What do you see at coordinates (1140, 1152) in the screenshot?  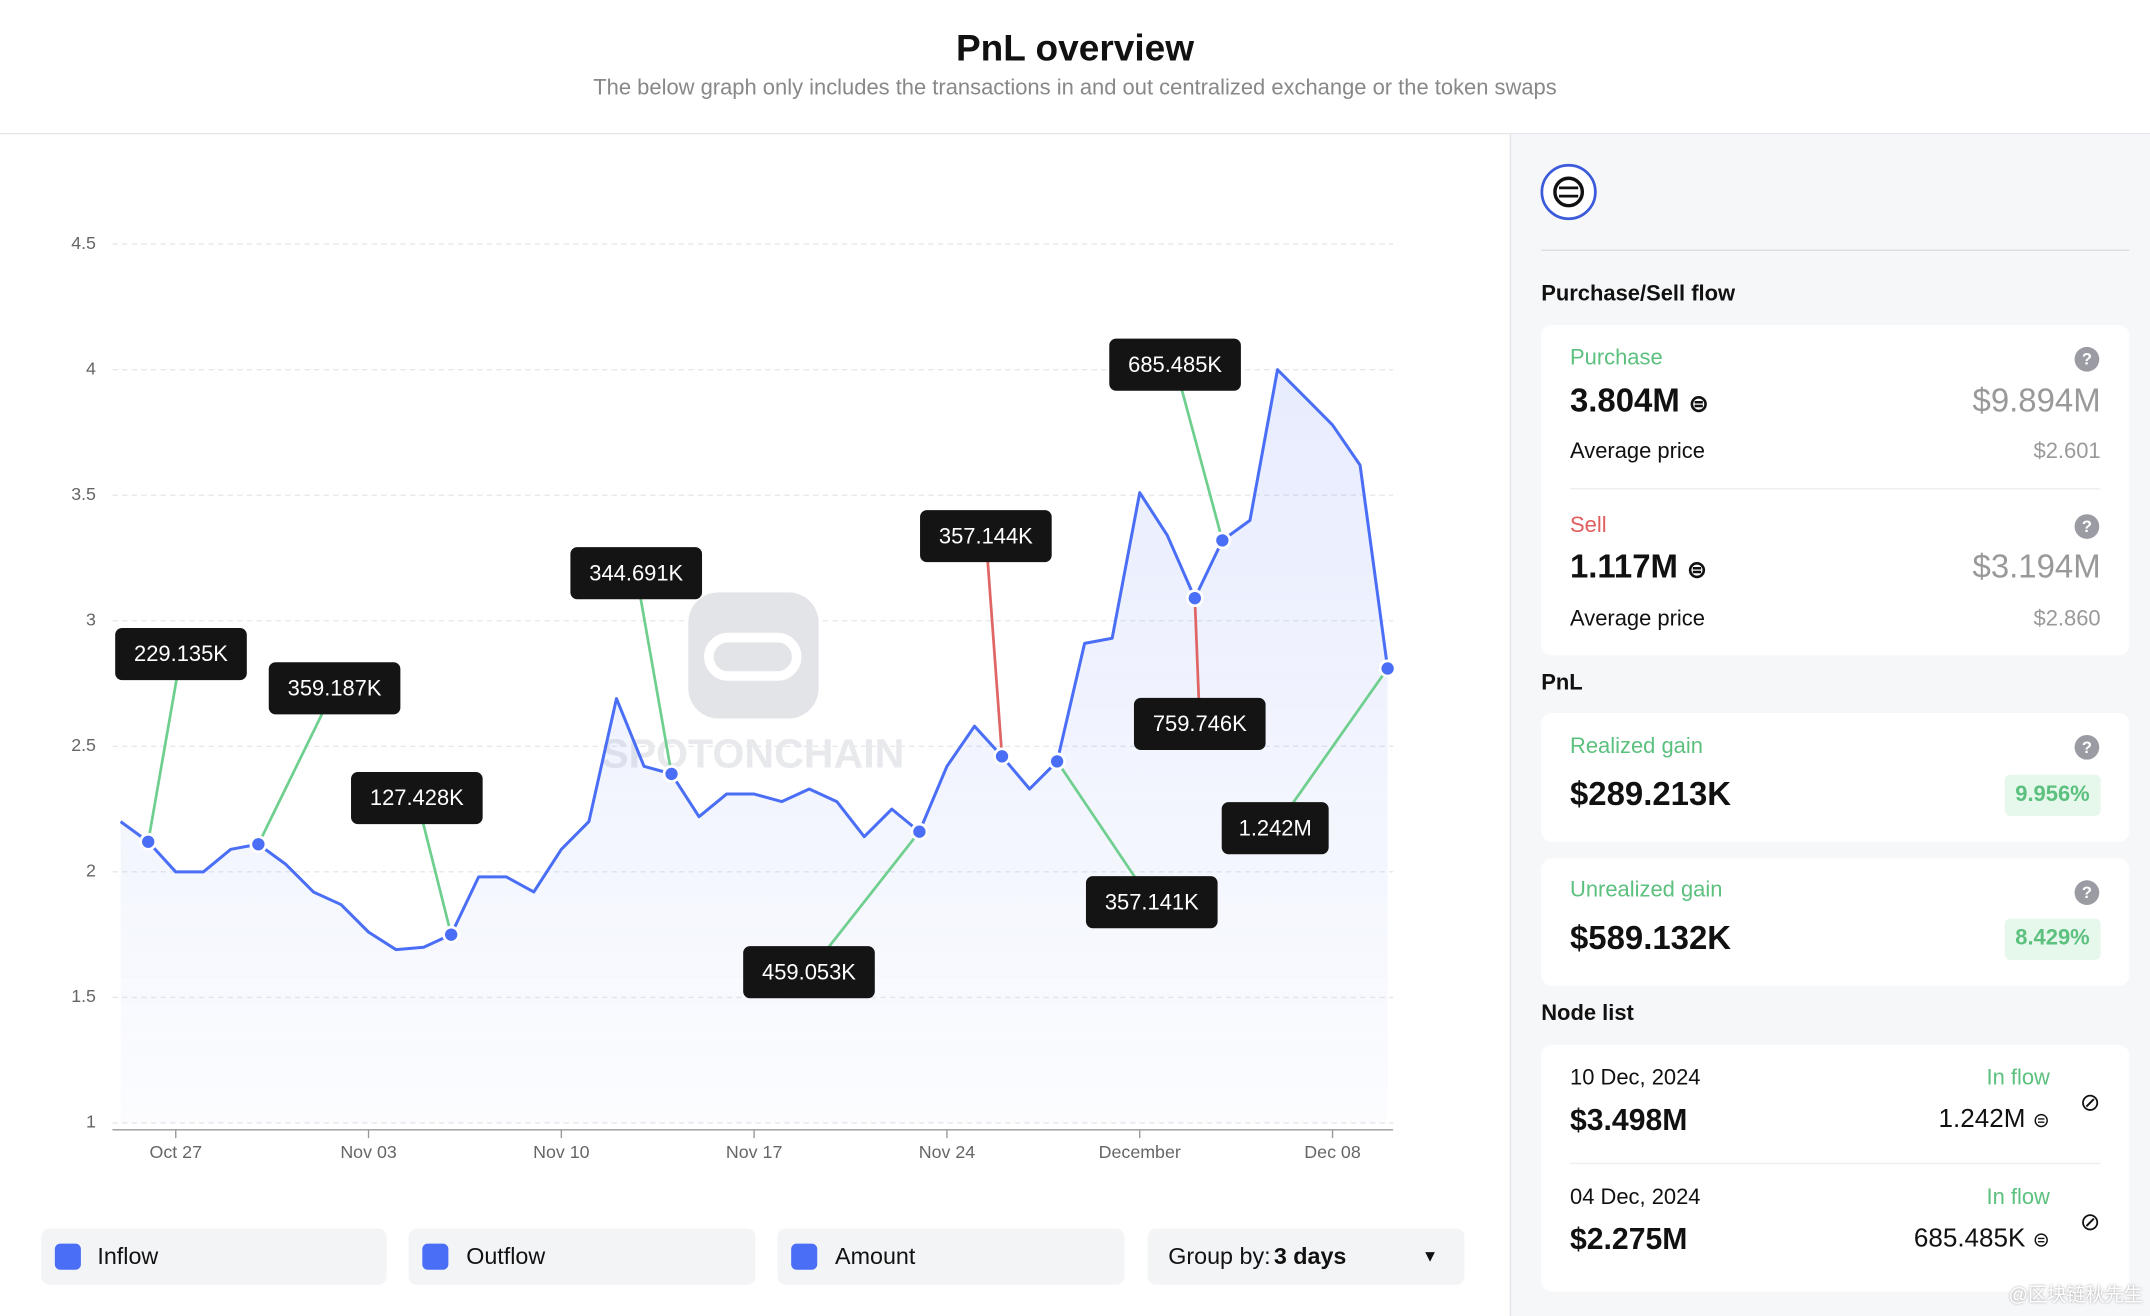 I see `x-tick-label: December` at bounding box center [1140, 1152].